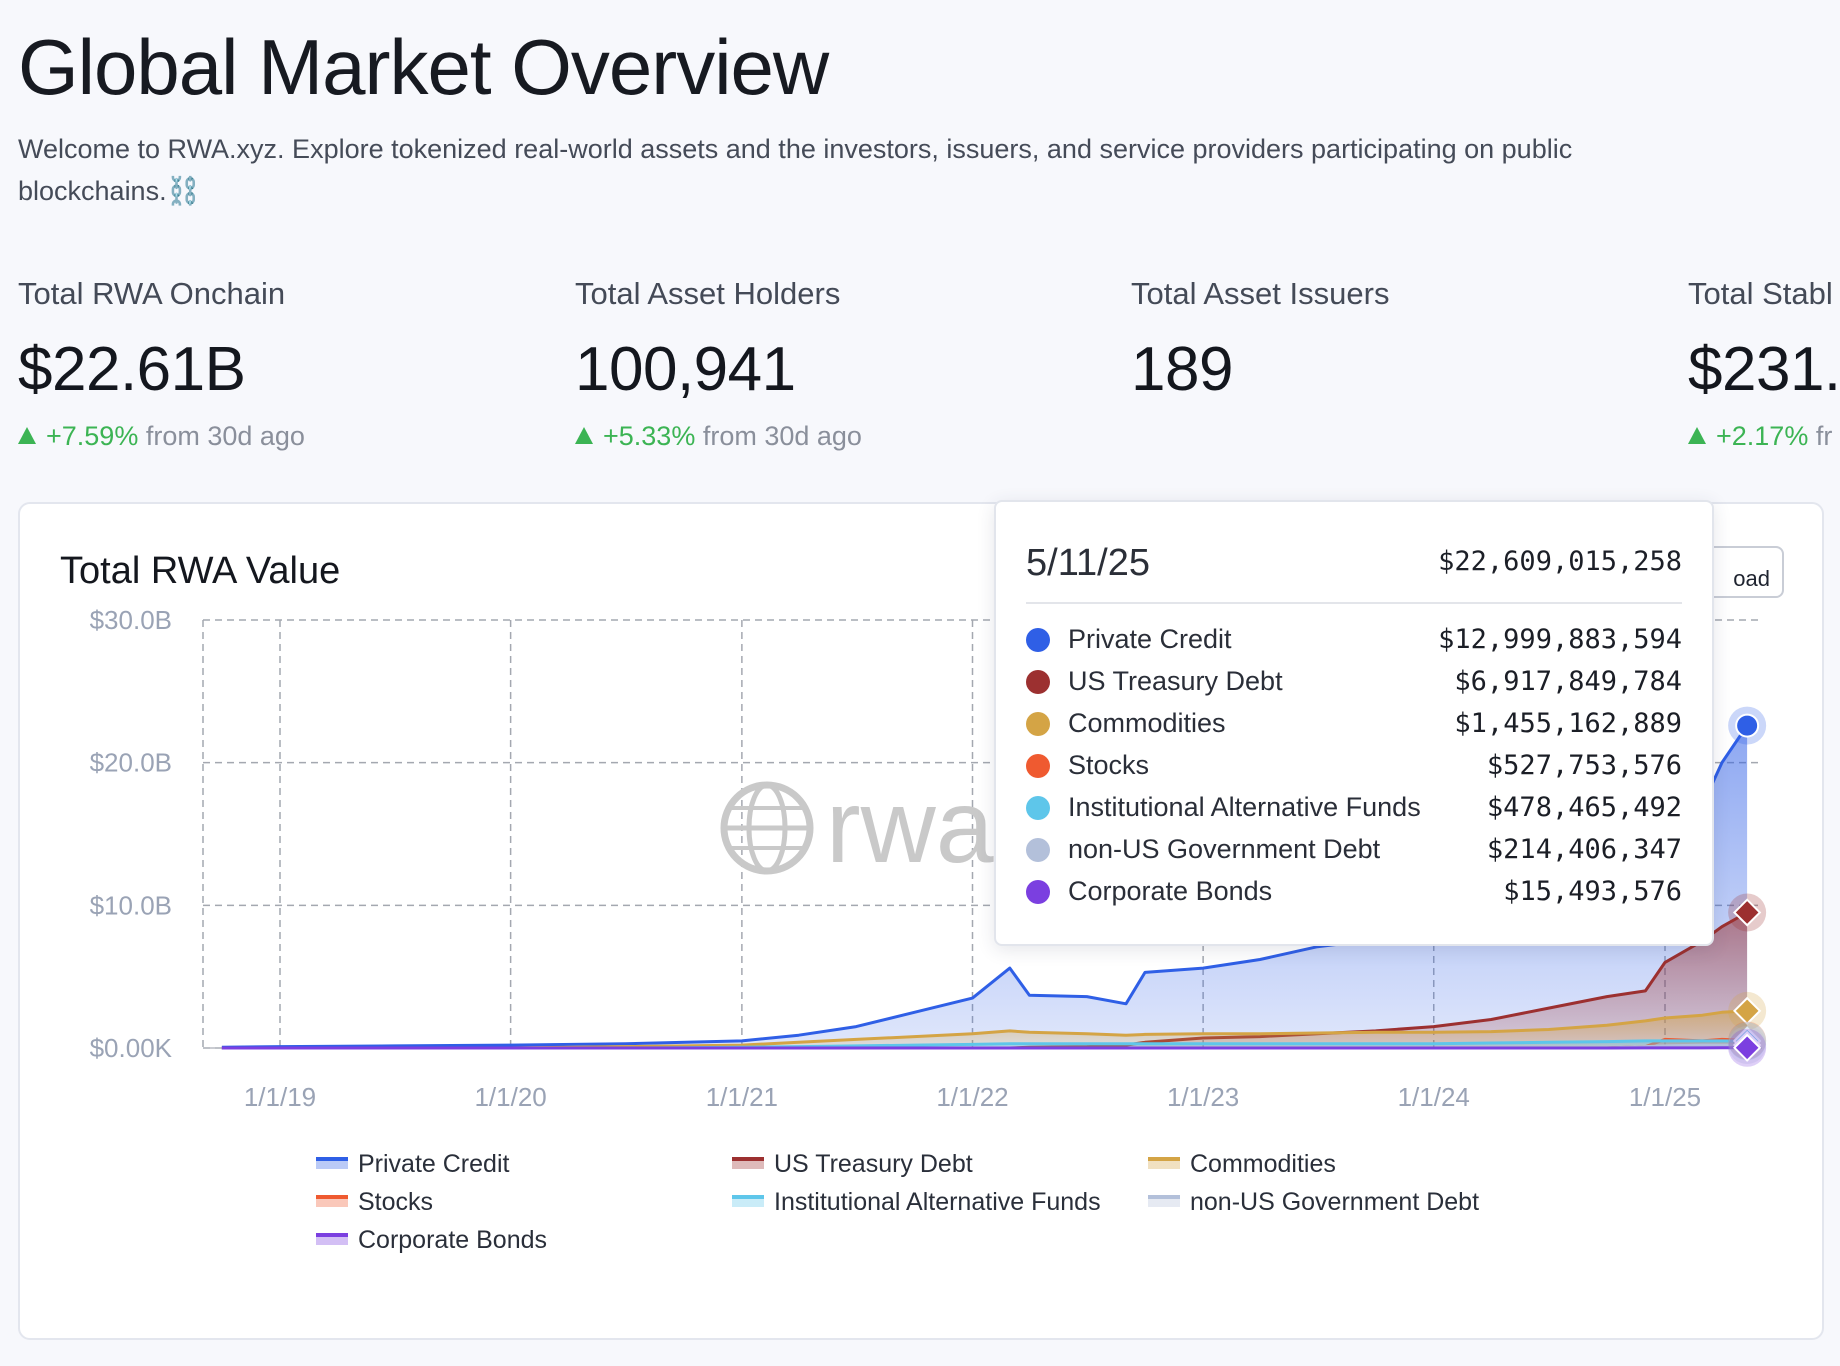 Image resolution: width=1840 pixels, height=1366 pixels. I want to click on tooltip-series-name: Private Credit, so click(1150, 639).